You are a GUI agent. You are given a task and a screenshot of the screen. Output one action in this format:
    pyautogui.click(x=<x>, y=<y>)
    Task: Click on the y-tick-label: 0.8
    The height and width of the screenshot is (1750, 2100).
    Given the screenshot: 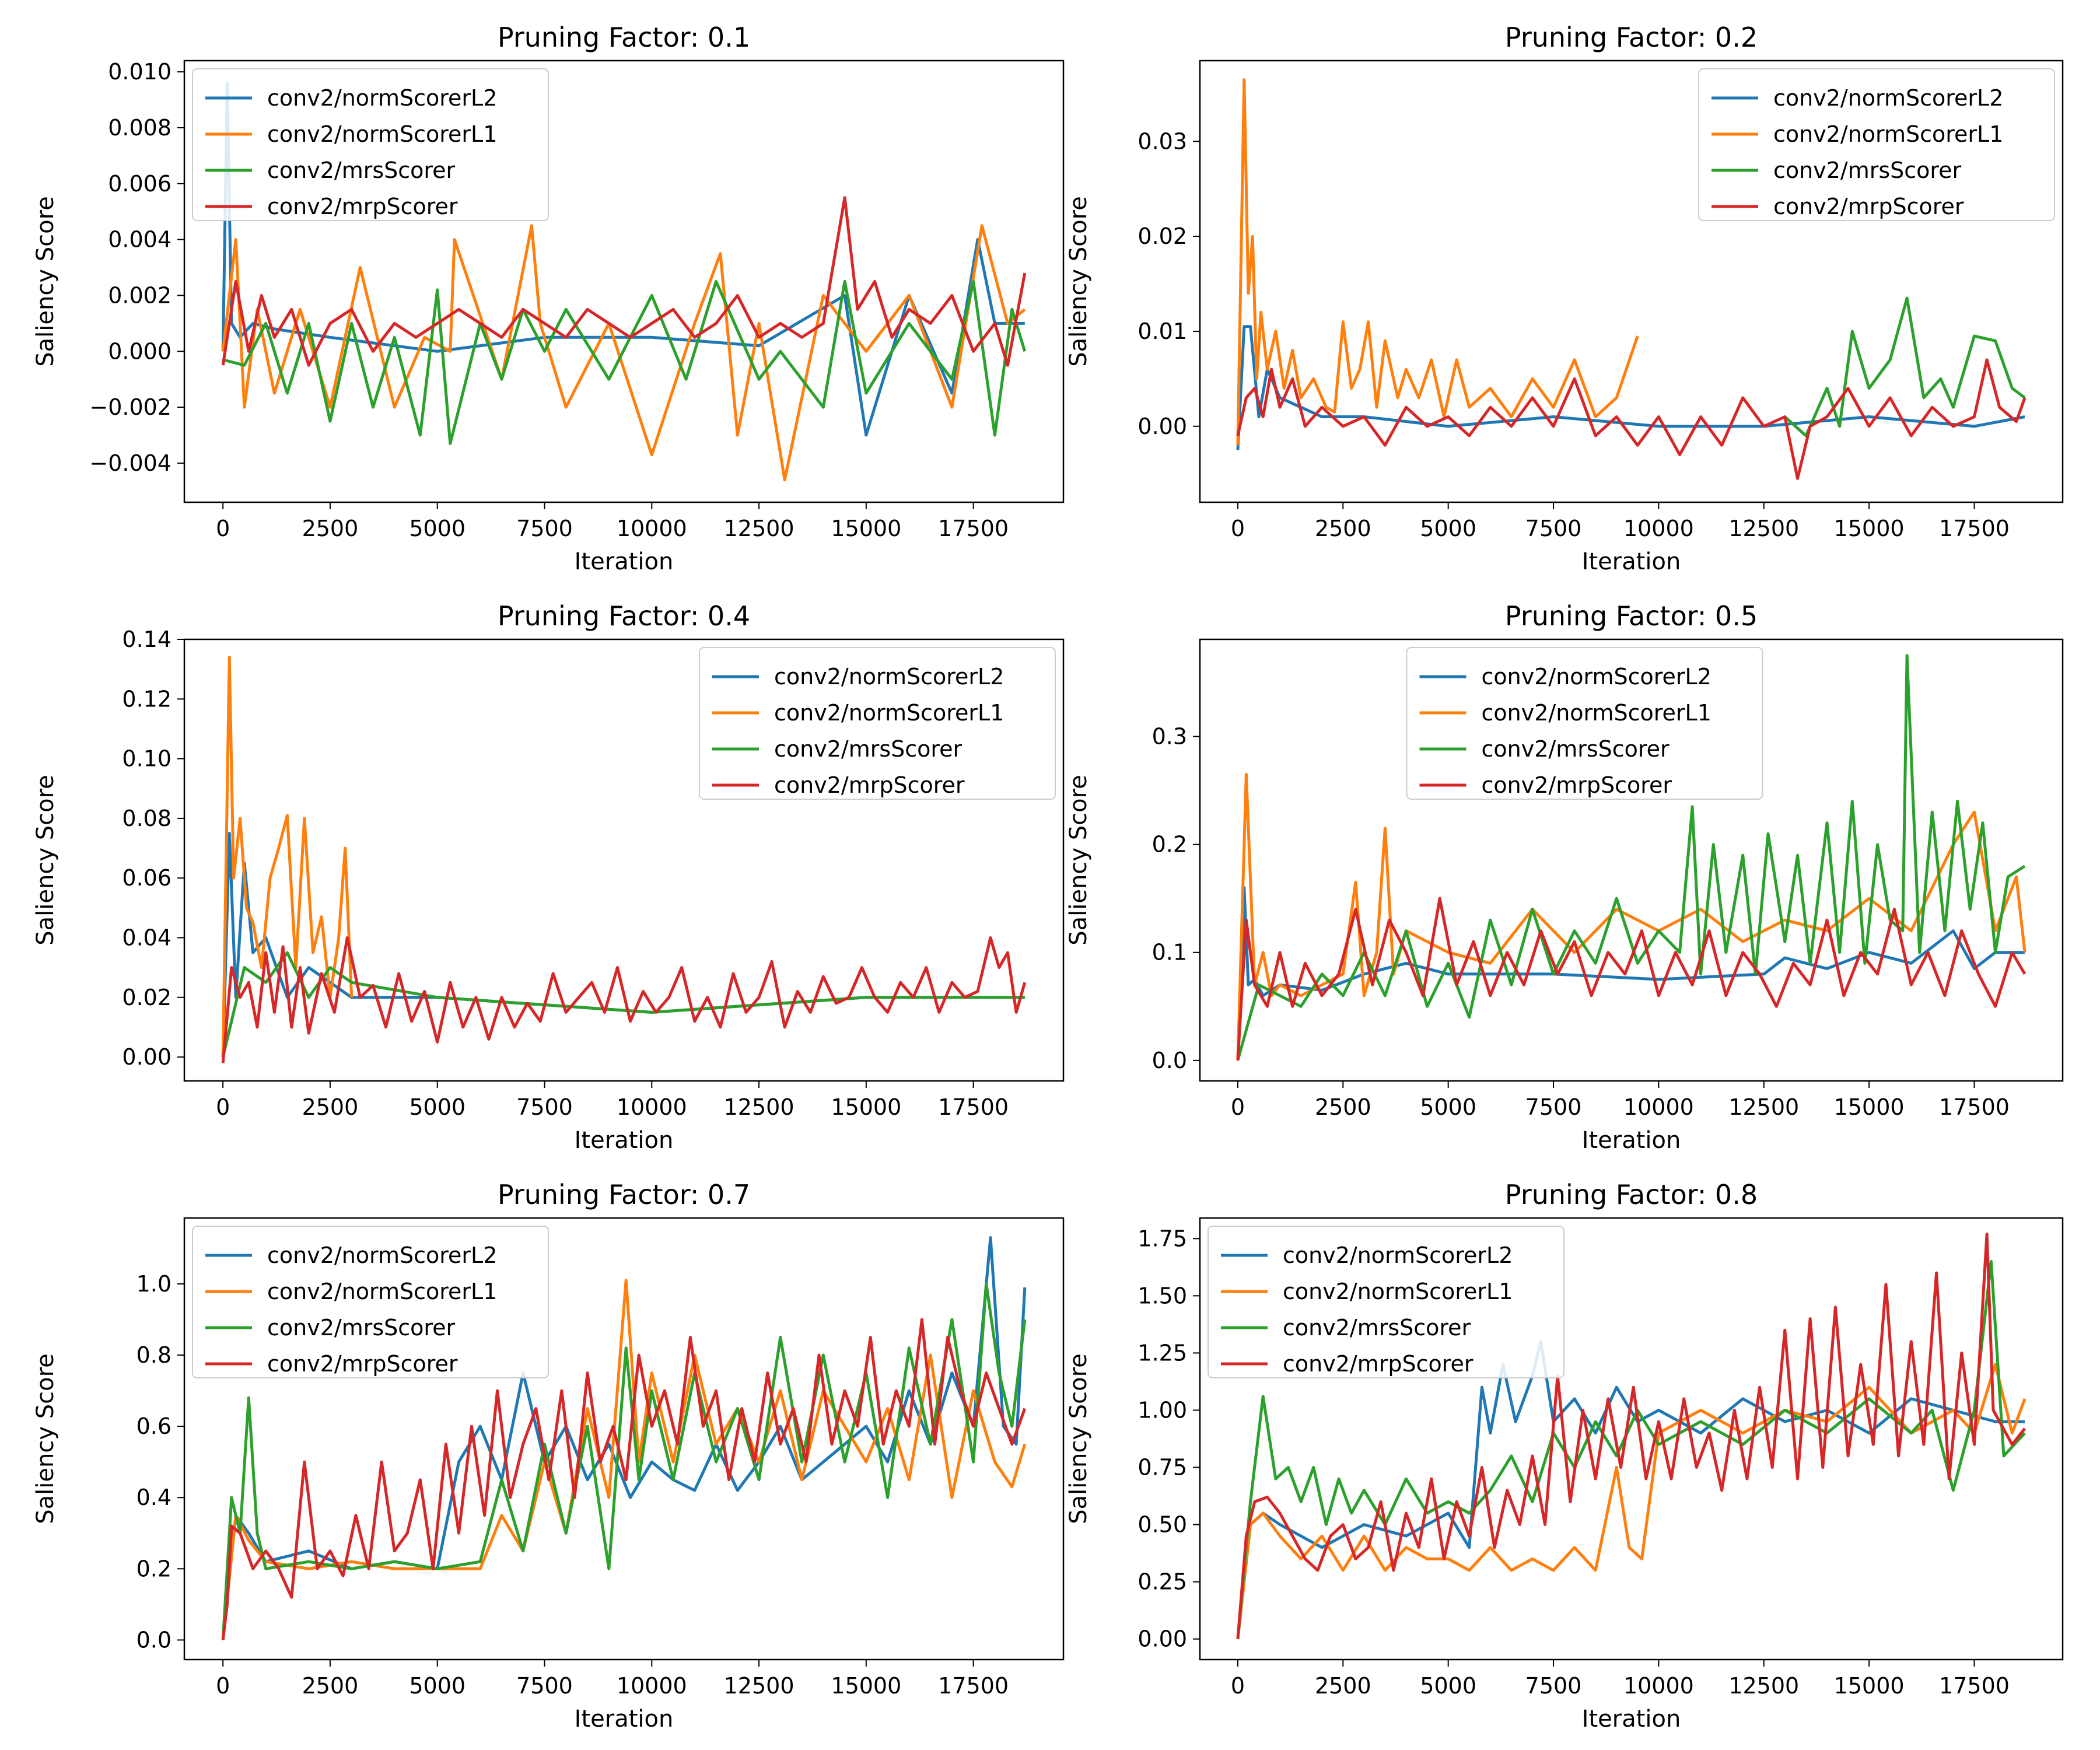 What is the action you would take?
    pyautogui.click(x=154, y=1355)
    